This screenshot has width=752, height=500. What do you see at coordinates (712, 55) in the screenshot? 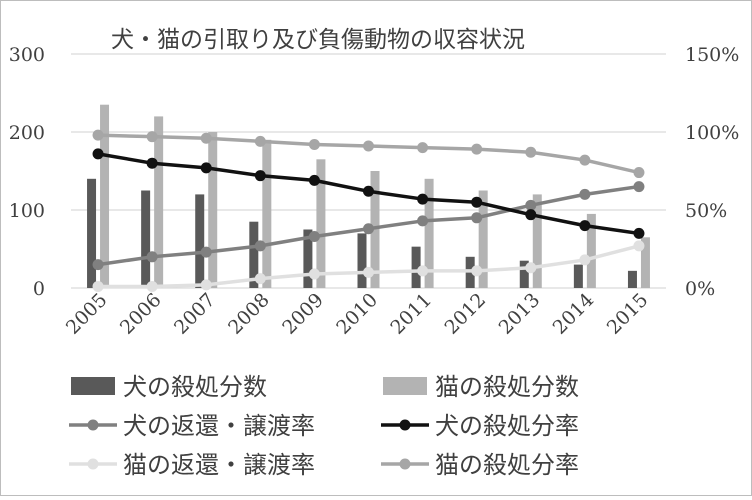
I see `y-right-tick-label: 150%` at bounding box center [712, 55].